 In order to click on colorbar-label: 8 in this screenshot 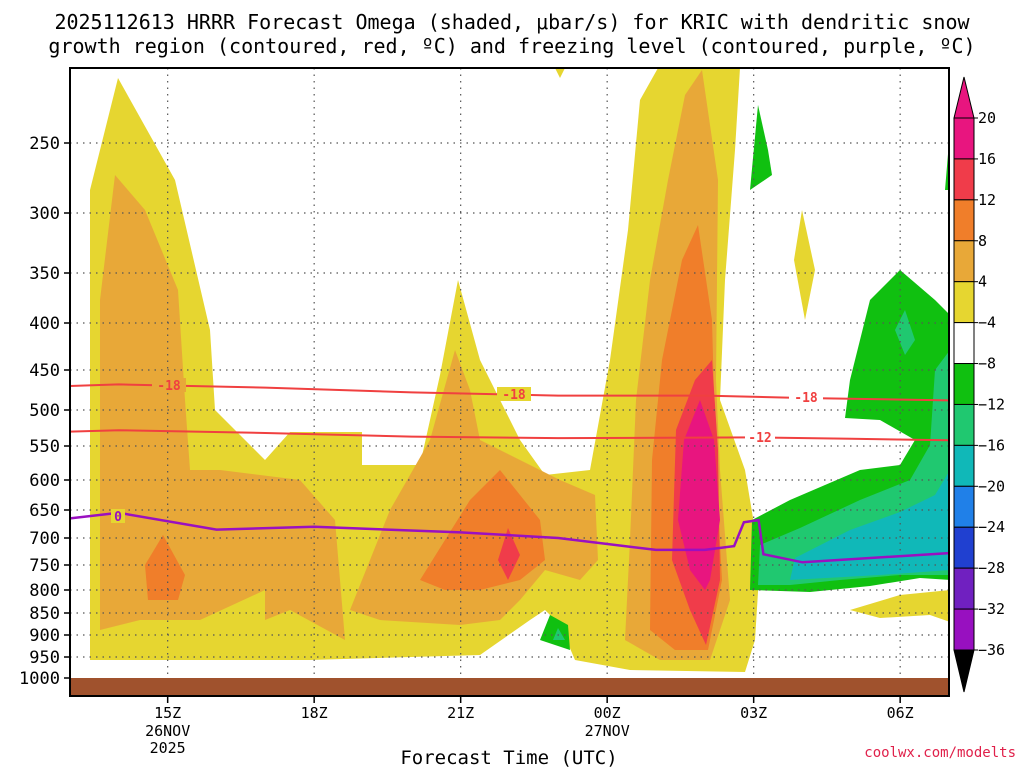, I will do `click(982, 241)`.